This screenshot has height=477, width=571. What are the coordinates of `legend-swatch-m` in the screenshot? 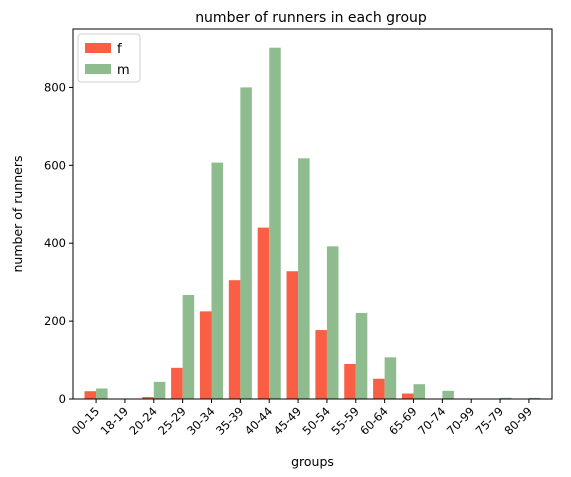 It's located at (98, 69).